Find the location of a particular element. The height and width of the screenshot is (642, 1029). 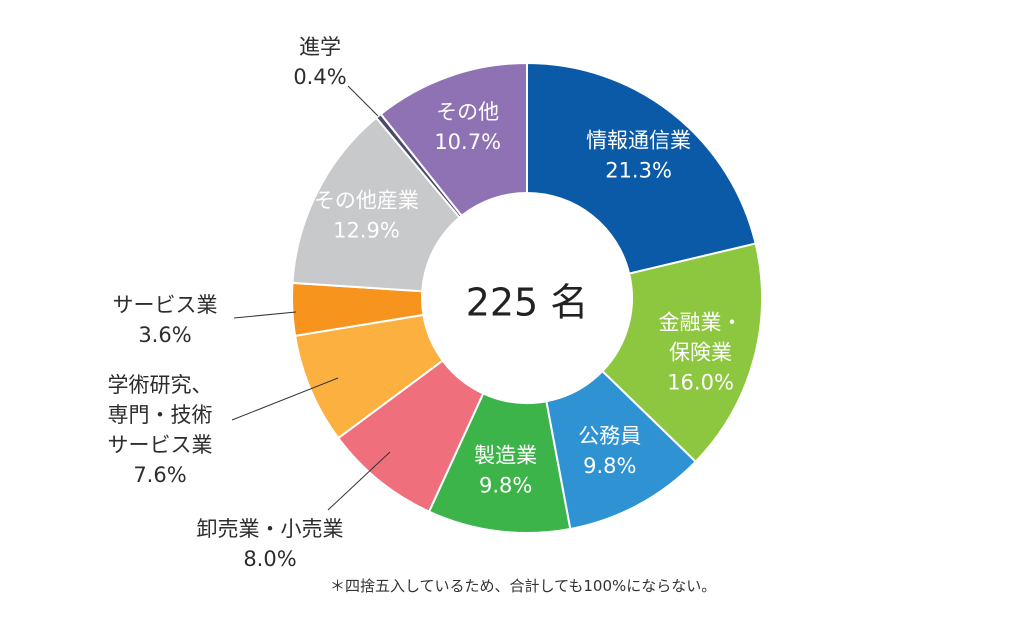

slice-category: 進学 is located at coordinates (320, 47).